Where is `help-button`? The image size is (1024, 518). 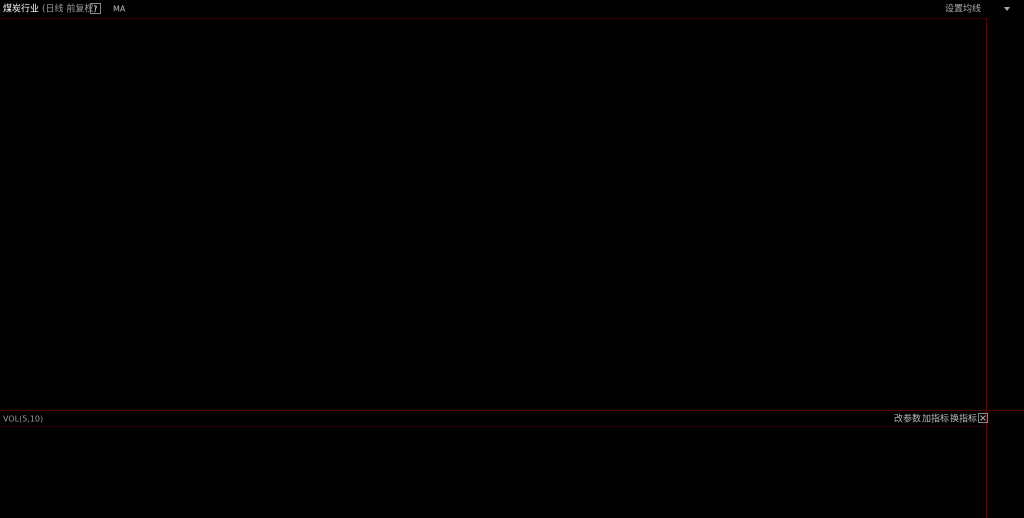 help-button is located at coordinates (95, 8).